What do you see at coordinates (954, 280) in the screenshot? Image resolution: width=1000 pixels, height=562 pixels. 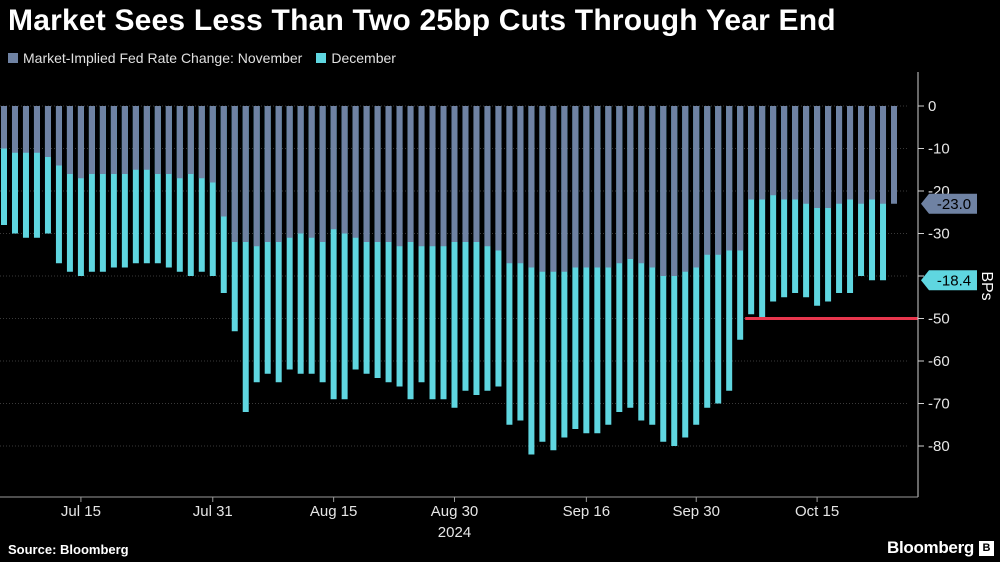 I see `callout-label: -18.4` at bounding box center [954, 280].